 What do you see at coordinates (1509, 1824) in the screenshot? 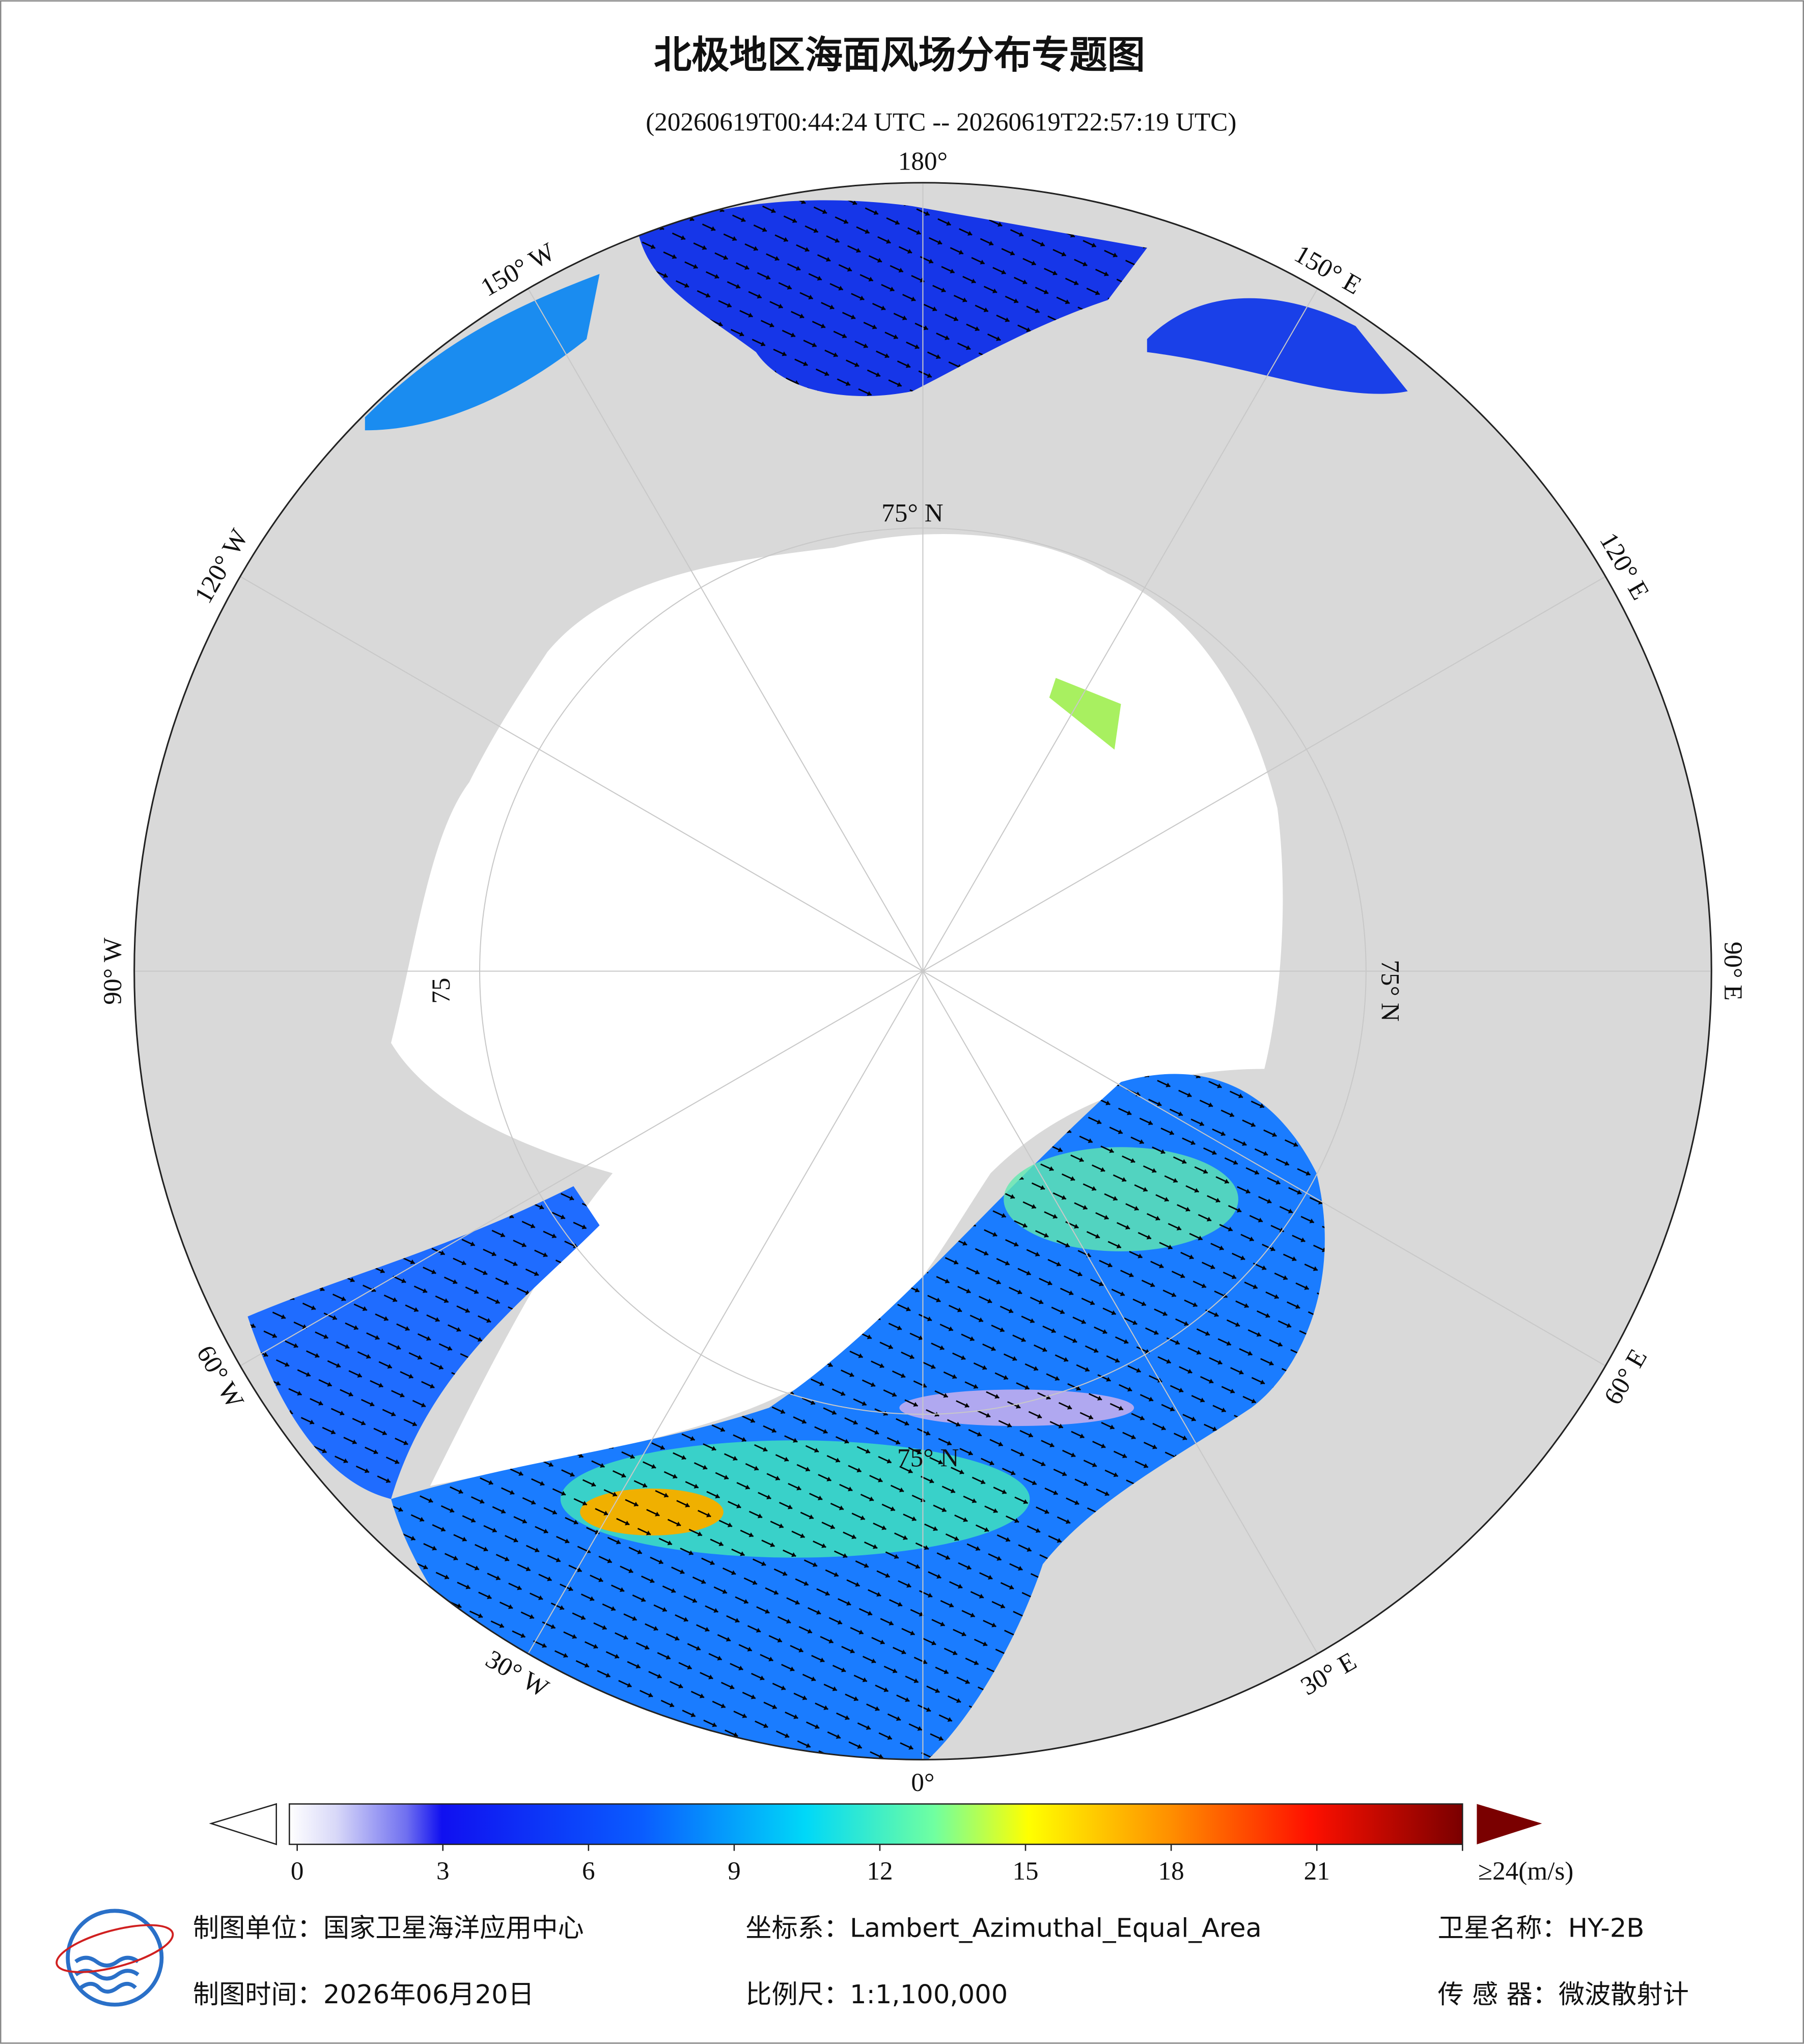
I see `colorbar-over` at bounding box center [1509, 1824].